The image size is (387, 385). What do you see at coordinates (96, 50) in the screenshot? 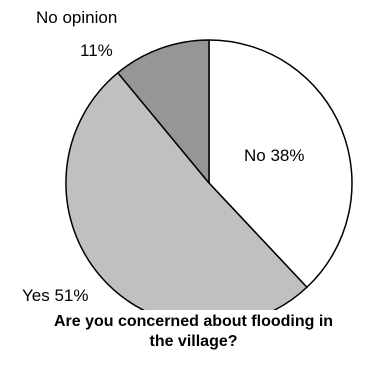
I see `slice-label-no-opinion-percent: 11%` at bounding box center [96, 50].